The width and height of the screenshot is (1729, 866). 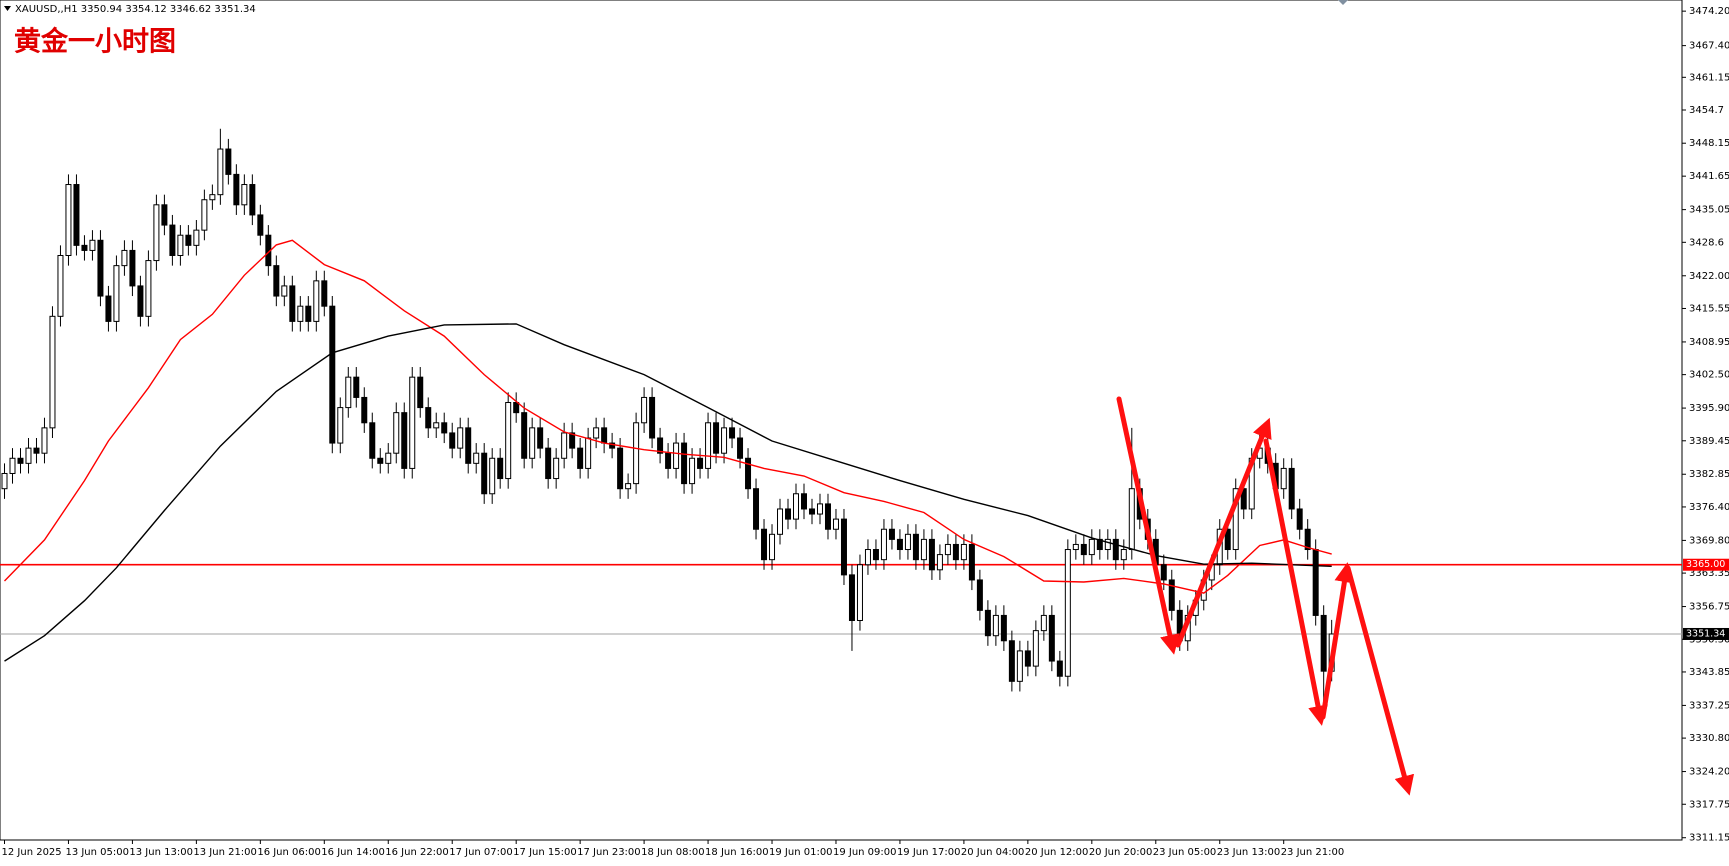 I want to click on x-tick-label: 19 Jun 01:00, so click(x=801, y=852).